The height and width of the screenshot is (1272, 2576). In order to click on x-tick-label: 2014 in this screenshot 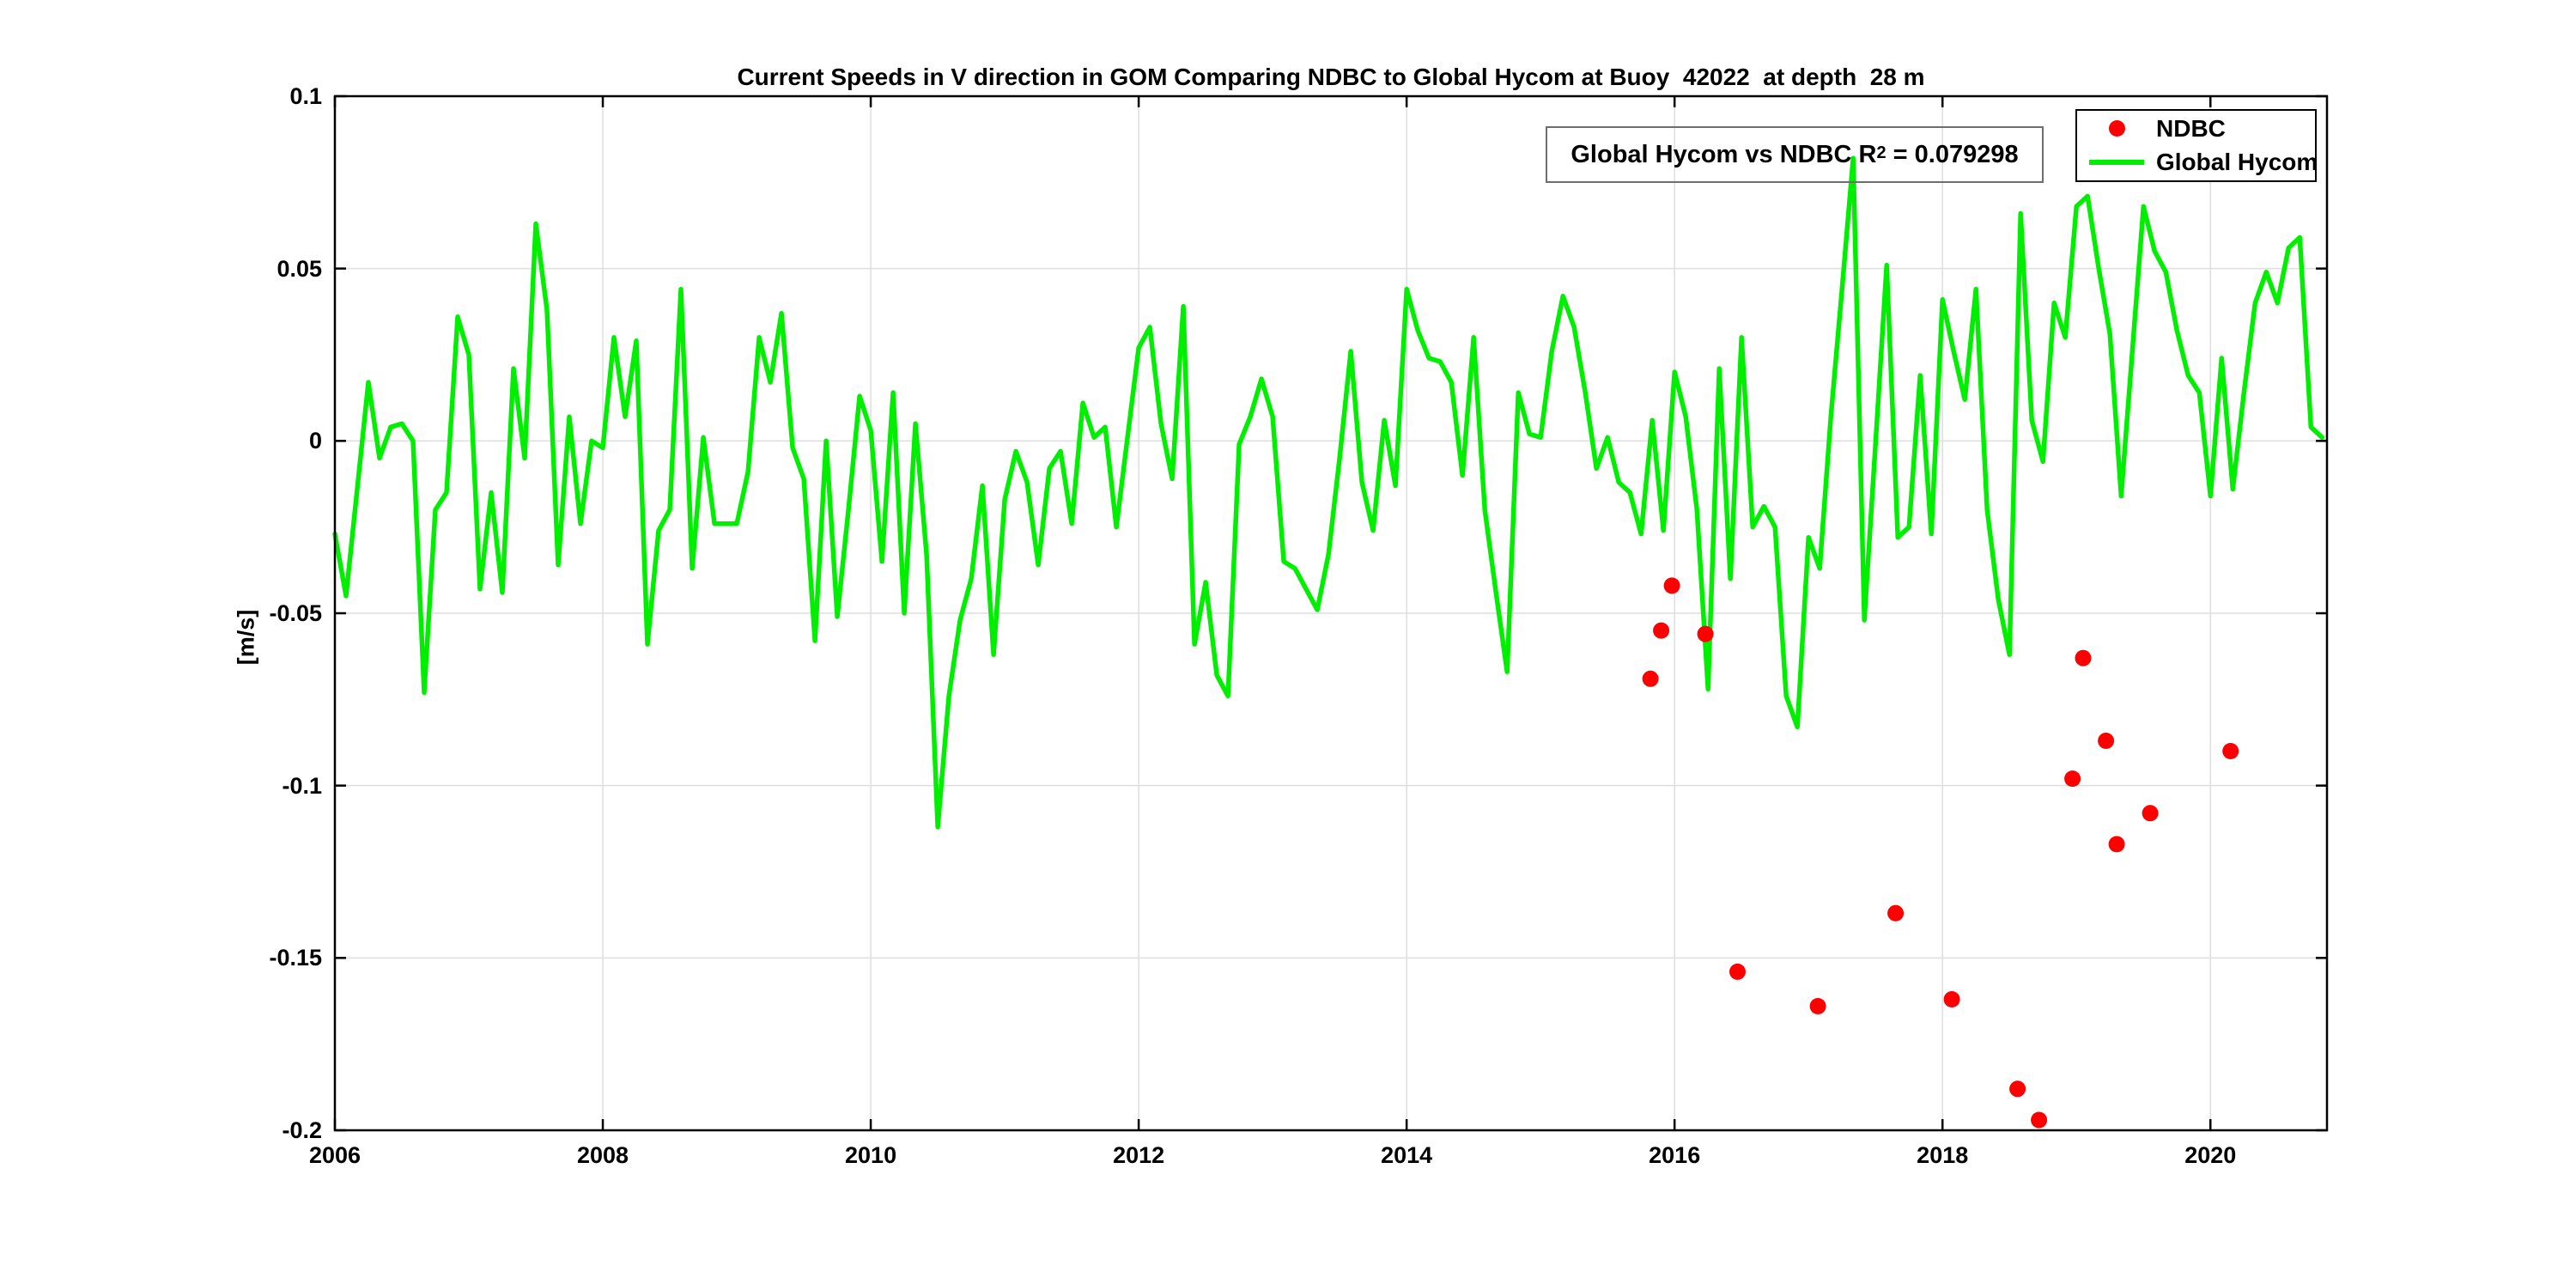, I will do `click(1407, 1155)`.